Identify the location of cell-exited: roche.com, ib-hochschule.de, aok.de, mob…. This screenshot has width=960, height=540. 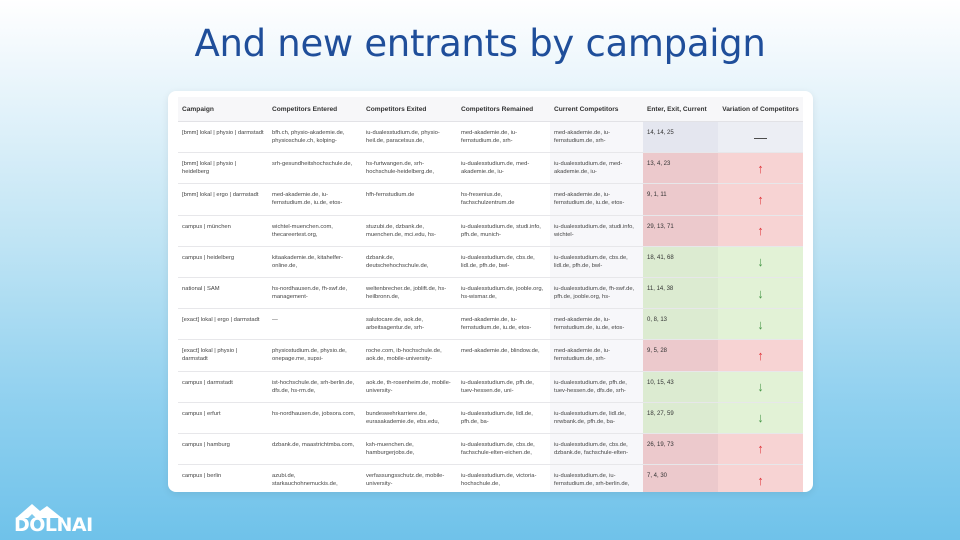
(409, 355).